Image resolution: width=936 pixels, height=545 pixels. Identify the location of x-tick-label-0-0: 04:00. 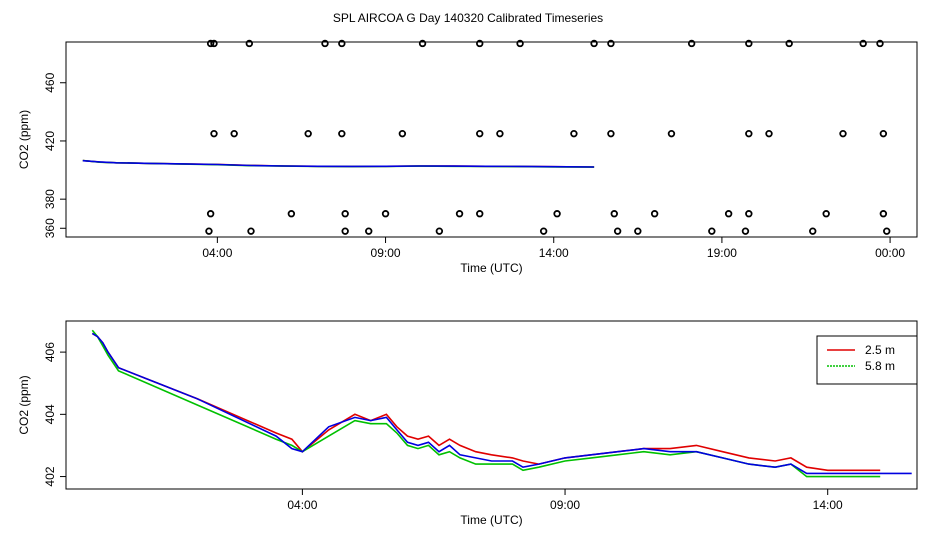
(217, 253).